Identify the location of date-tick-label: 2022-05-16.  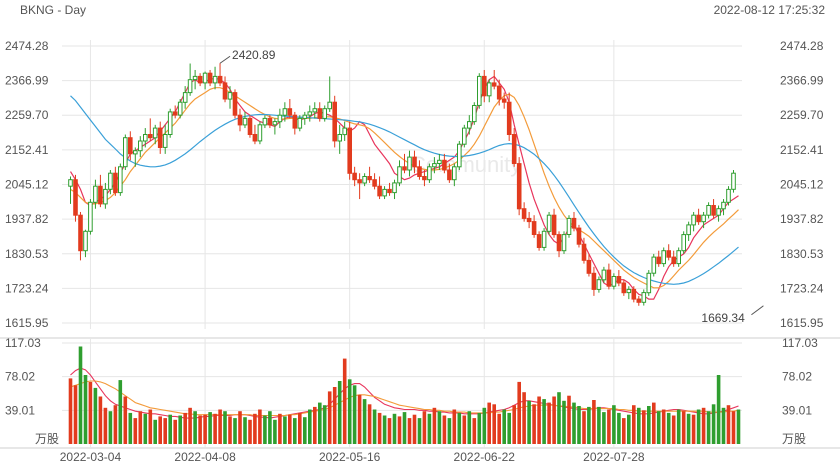
(350, 457).